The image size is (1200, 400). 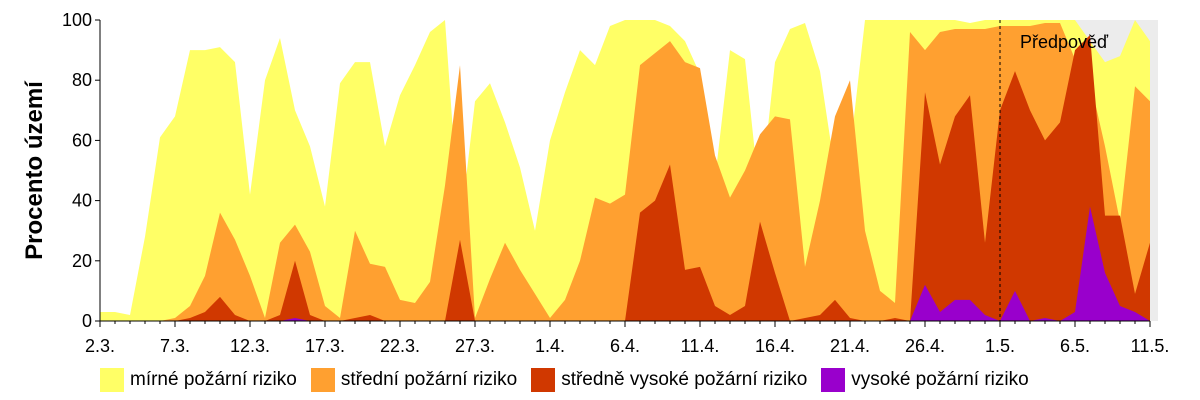 What do you see at coordinates (850, 346) in the screenshot?
I see `x-tick-label: 21.4.` at bounding box center [850, 346].